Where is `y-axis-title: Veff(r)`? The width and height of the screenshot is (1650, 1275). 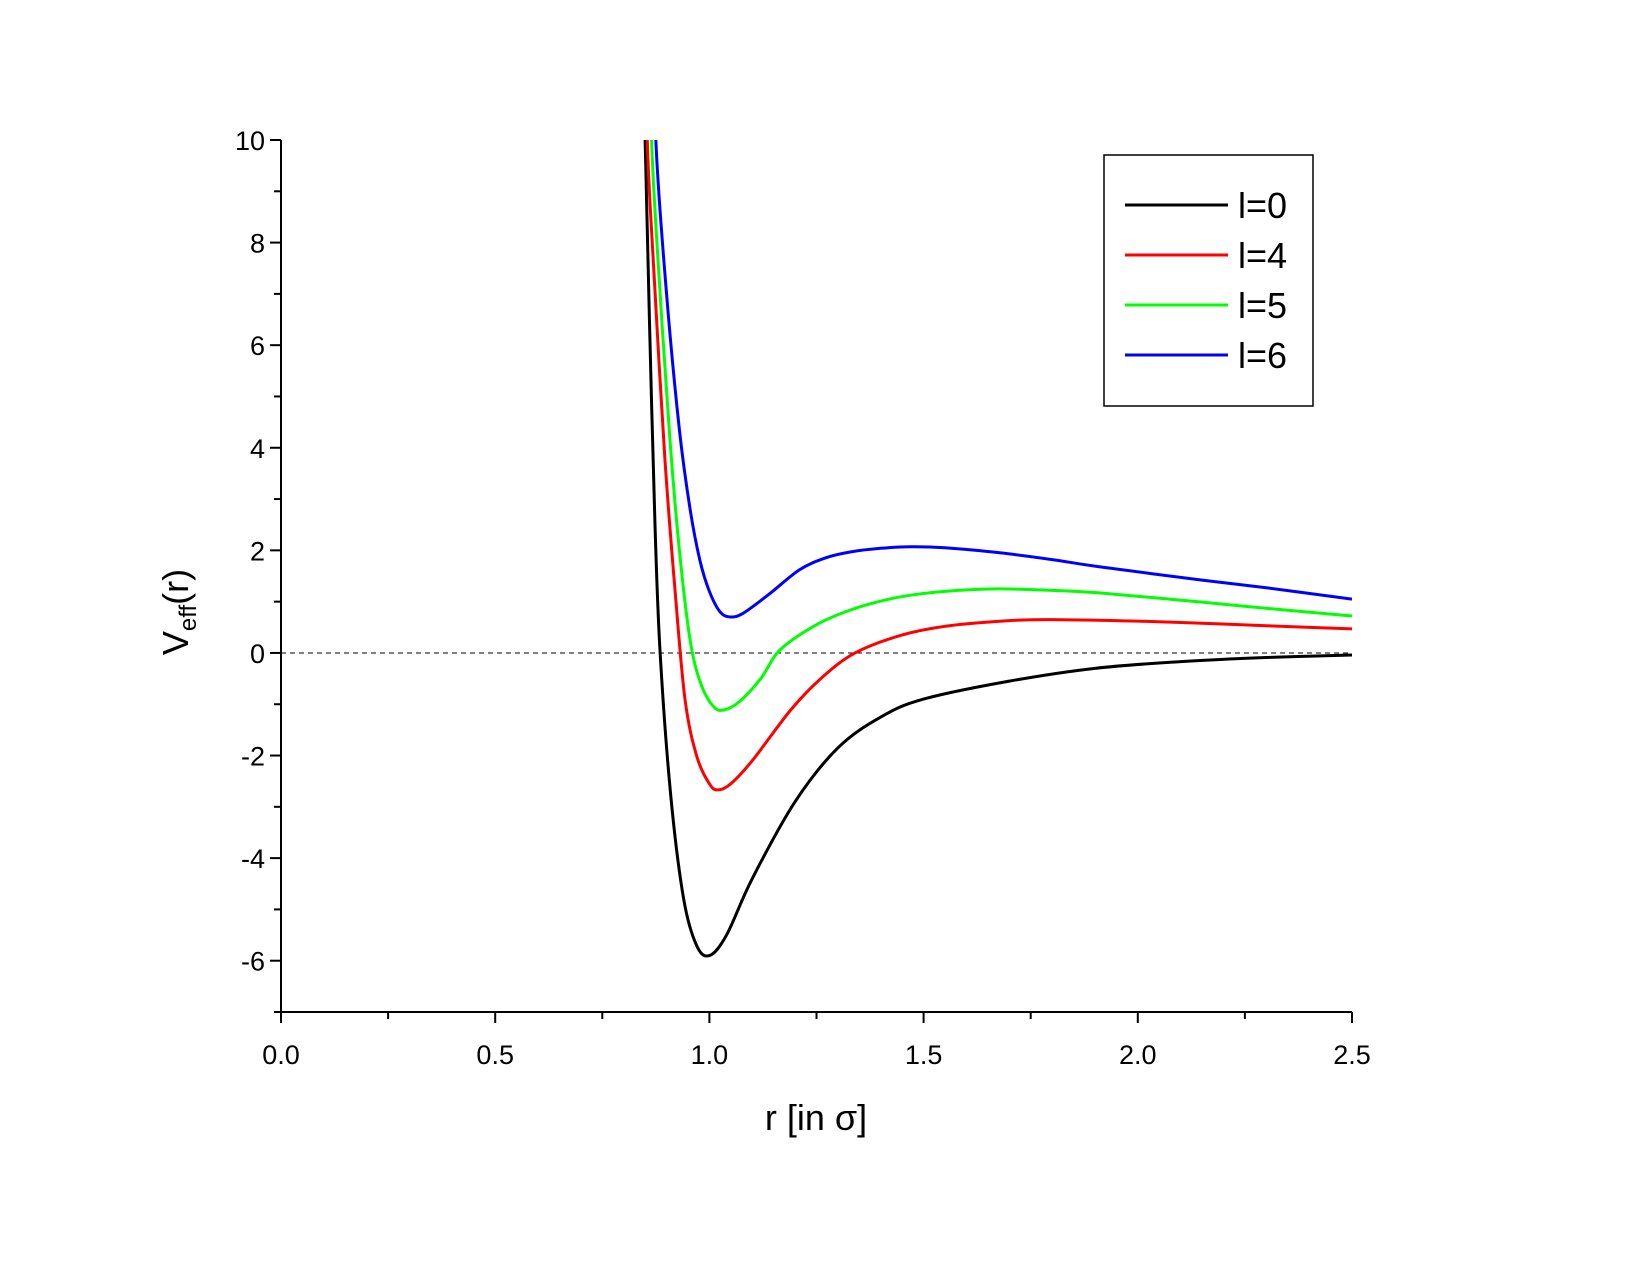
y-axis-title: Veff(r) is located at coordinates (178, 612).